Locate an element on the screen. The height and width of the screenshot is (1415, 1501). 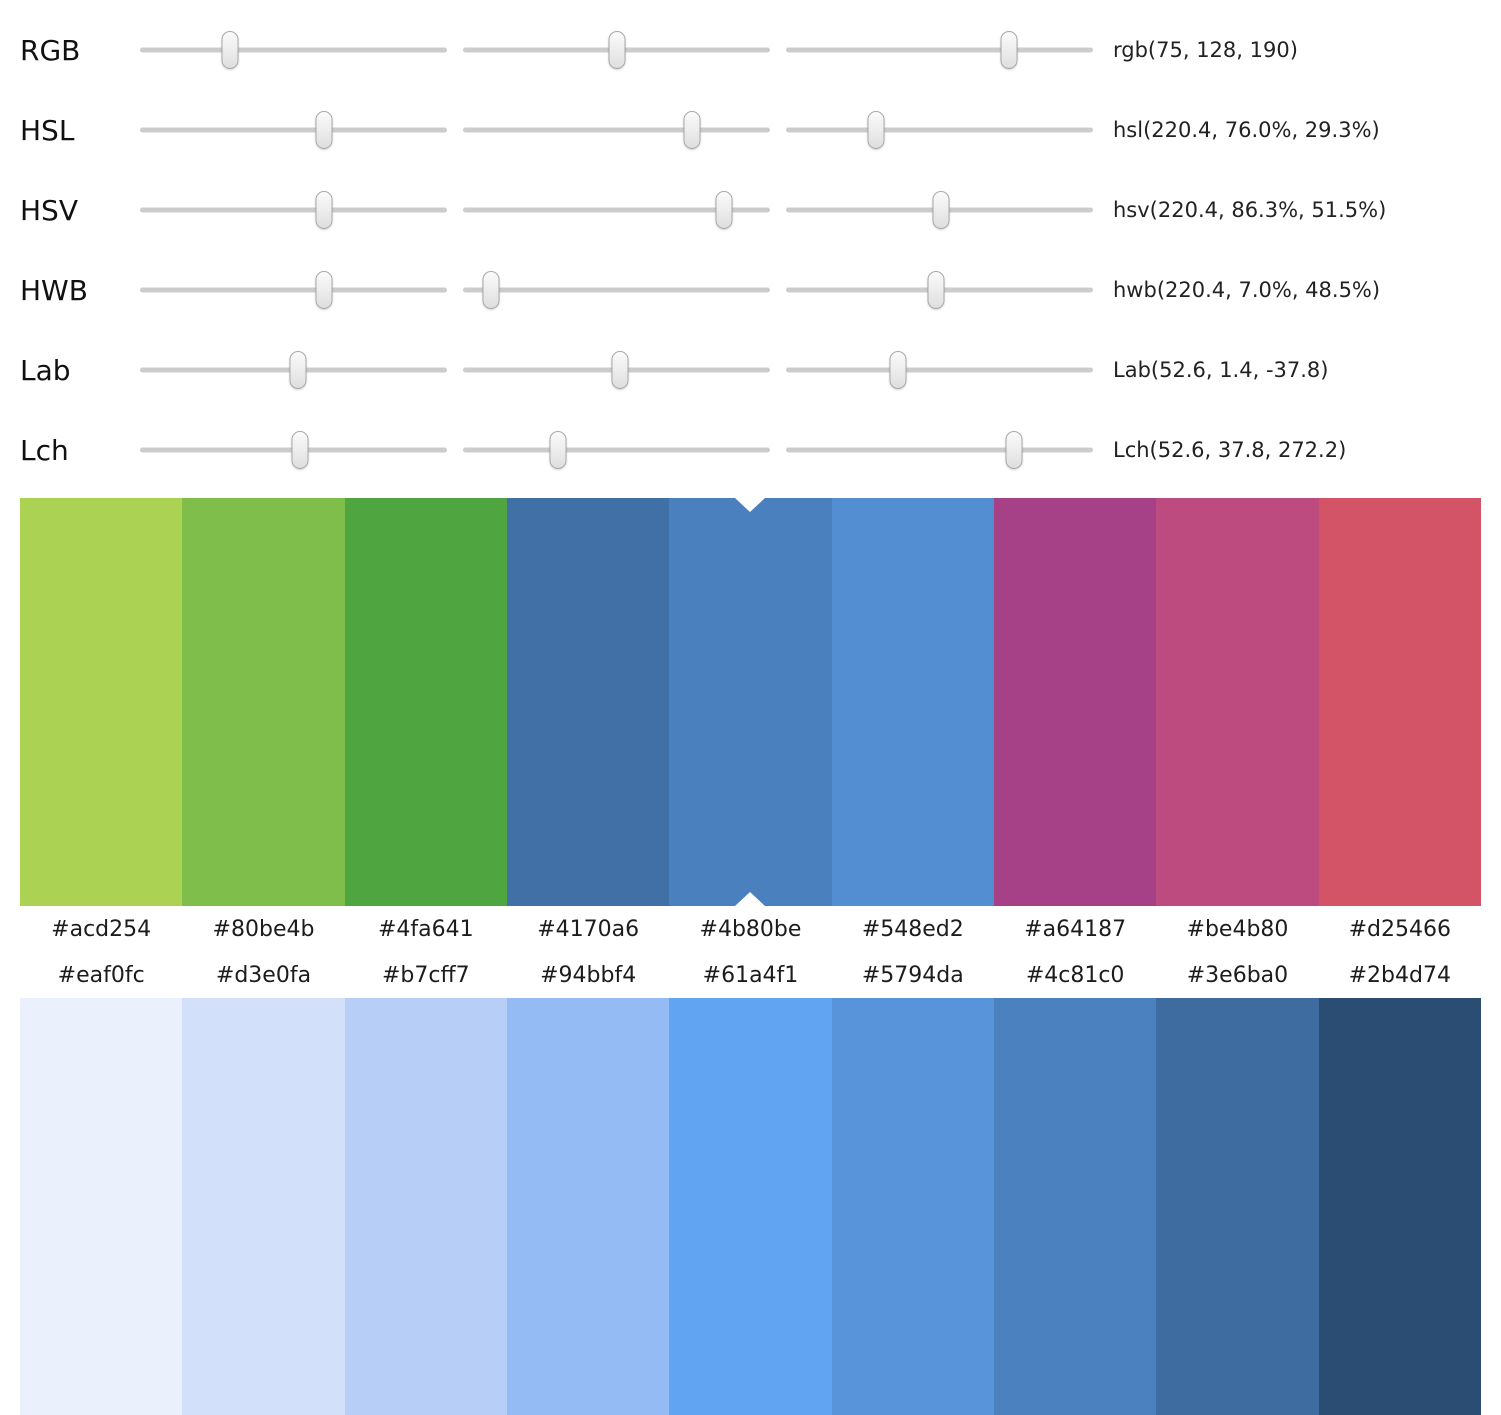
slider-row-lch: Lch Lch(52.6, 37.8, 272.2) is located at coordinates (750, 450).